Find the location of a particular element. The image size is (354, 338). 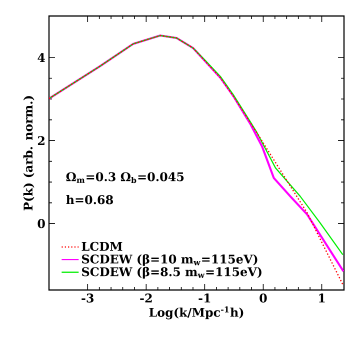

y-tick-label: 0 is located at coordinates (41, 223).